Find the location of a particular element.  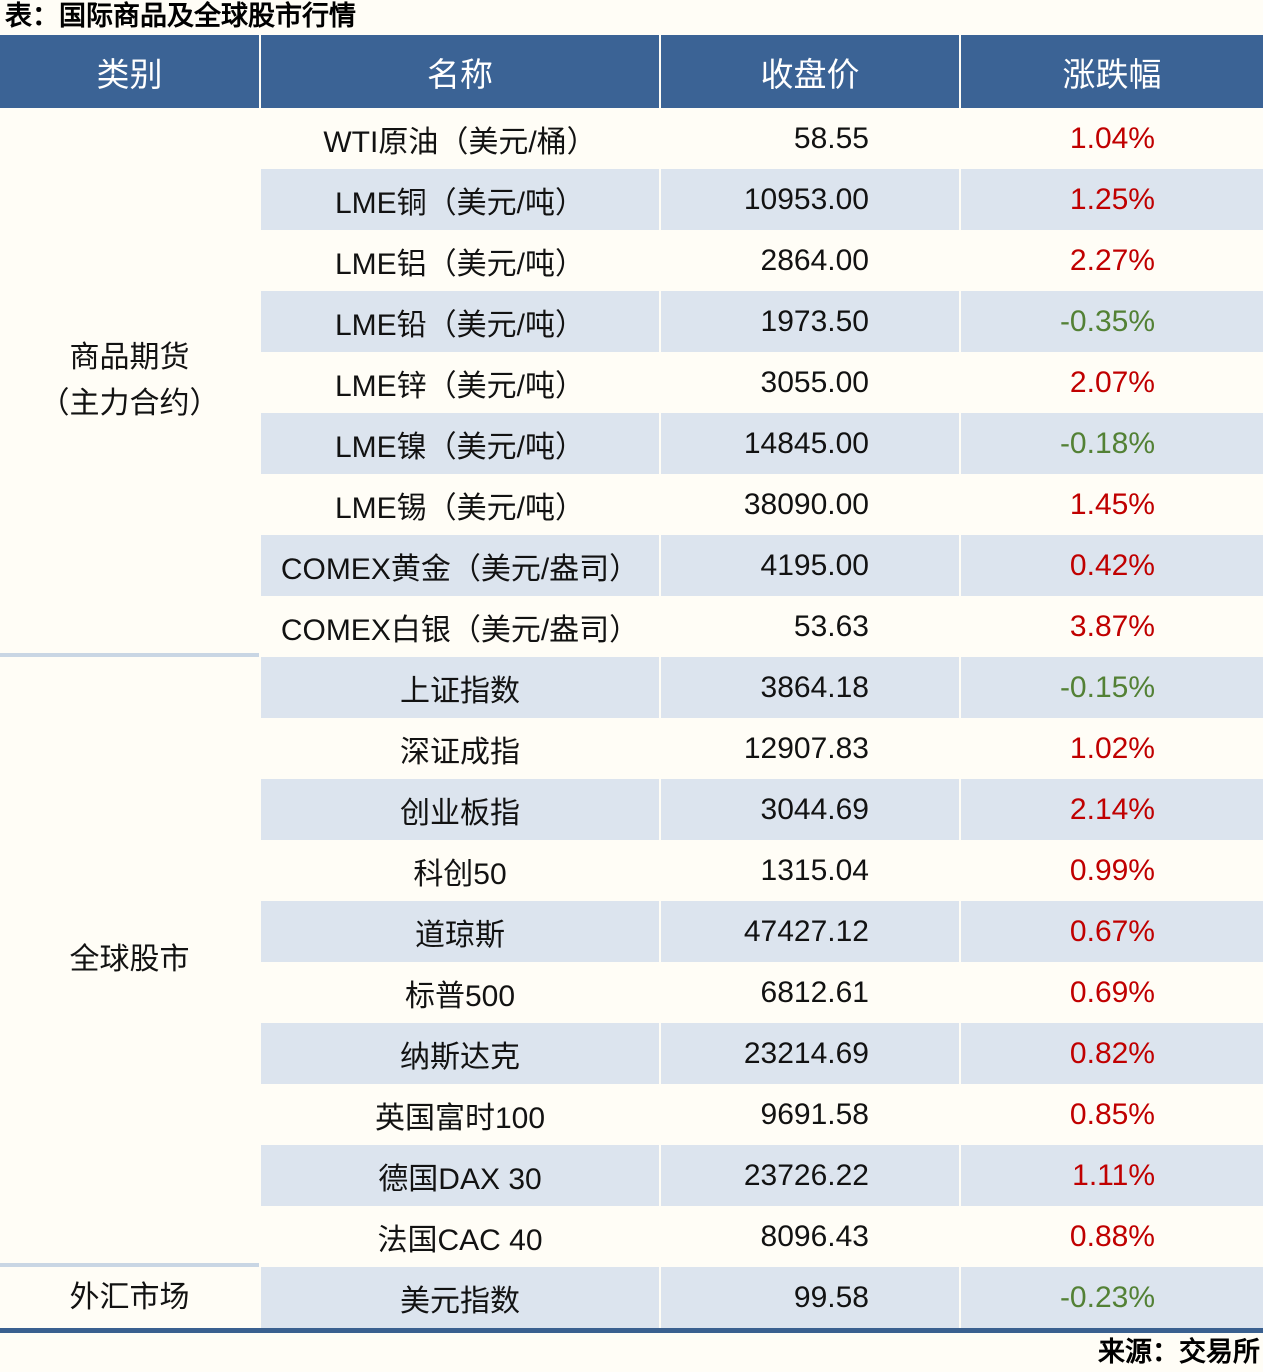

close-price: 4195.00 is located at coordinates (809, 565).